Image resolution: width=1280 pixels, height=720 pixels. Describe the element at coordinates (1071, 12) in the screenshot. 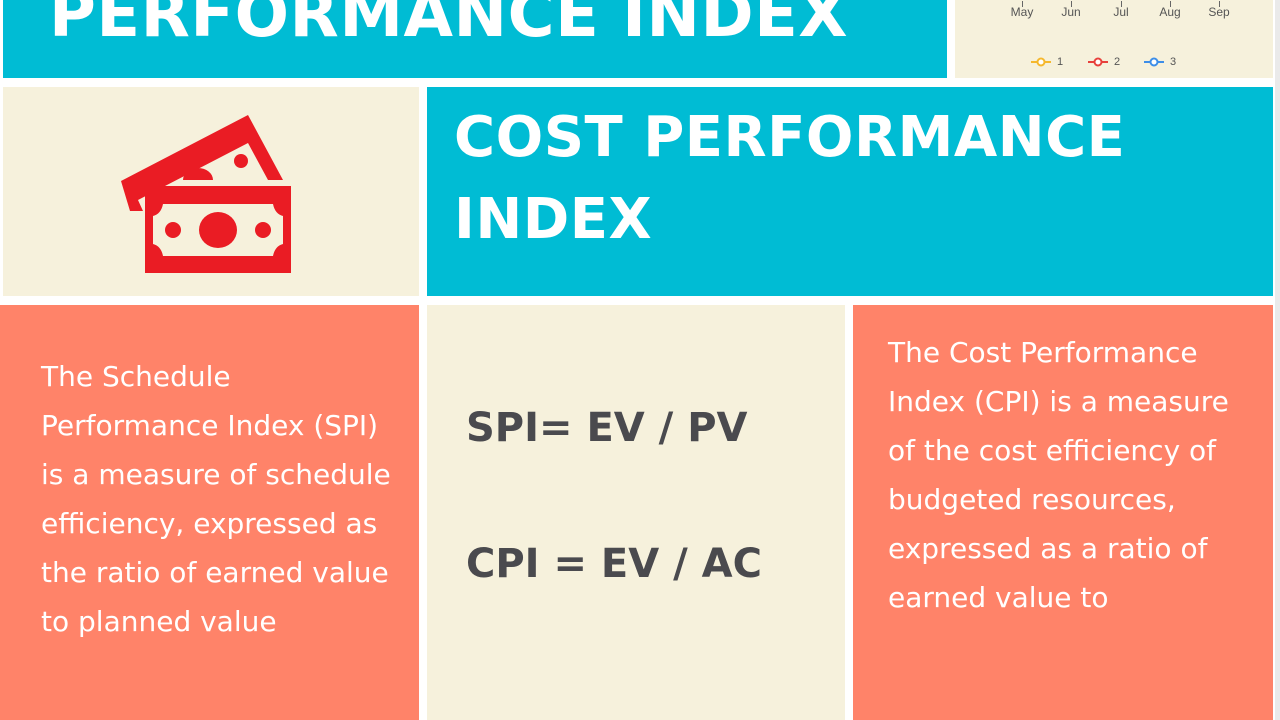

I see `x-tick-label: Jun` at that location.